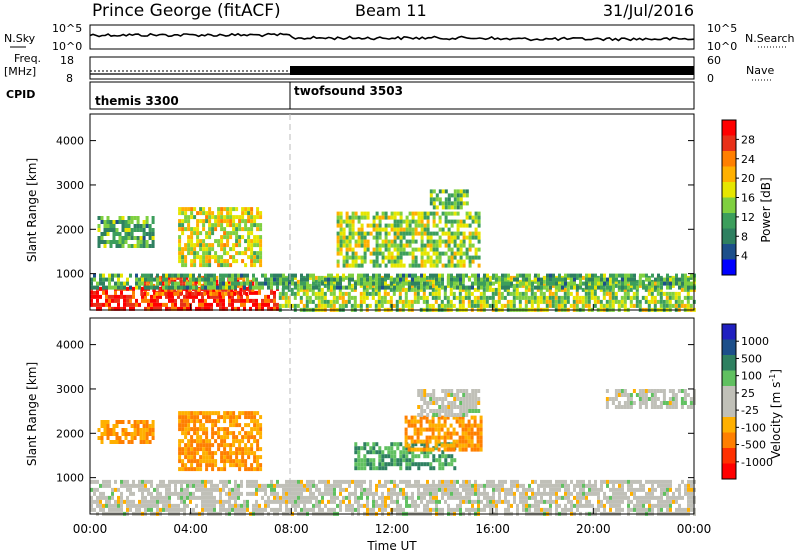 This screenshot has width=800, height=554. Describe the element at coordinates (729, 174) in the screenshot. I see `colorbar-segment` at that location.